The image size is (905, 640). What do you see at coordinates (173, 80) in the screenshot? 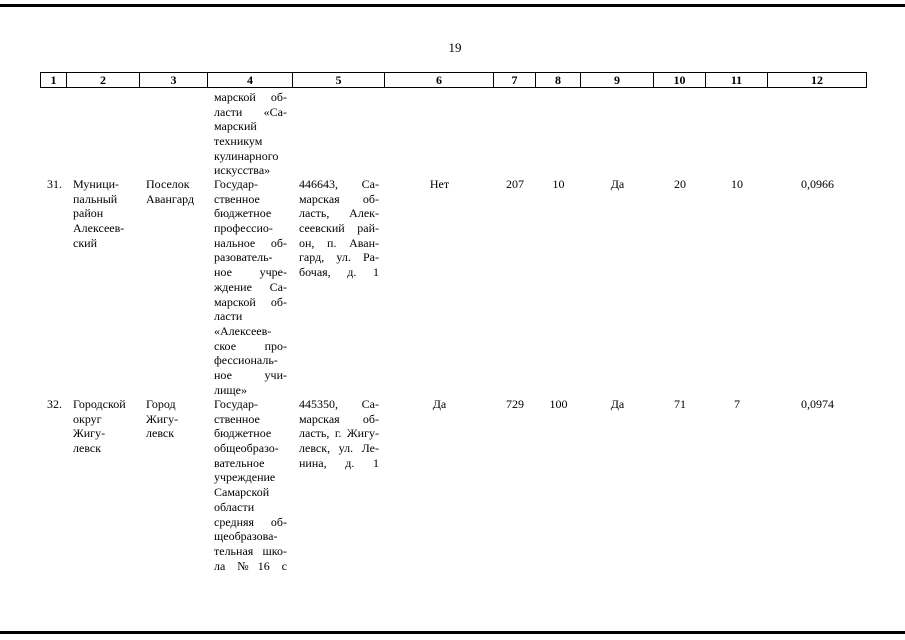
I see `header-cell: 3` at bounding box center [173, 80].